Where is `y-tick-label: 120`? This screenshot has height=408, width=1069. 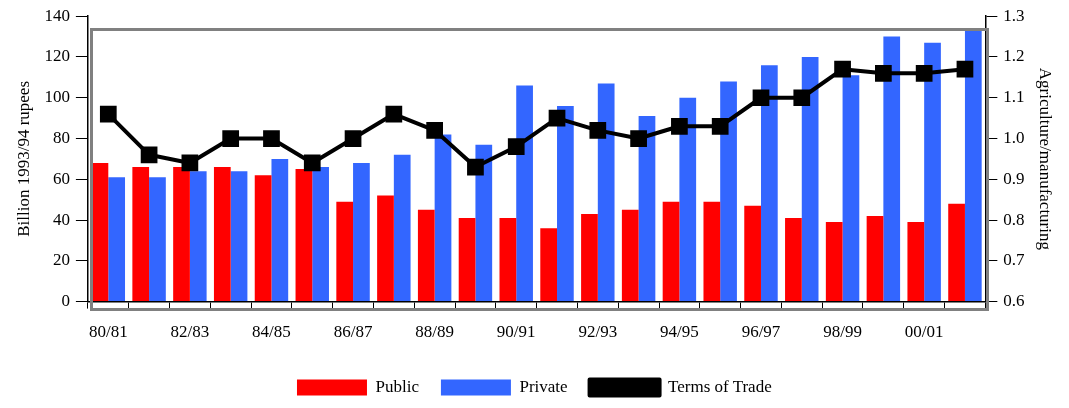
y-tick-label: 120 is located at coordinates (57, 56).